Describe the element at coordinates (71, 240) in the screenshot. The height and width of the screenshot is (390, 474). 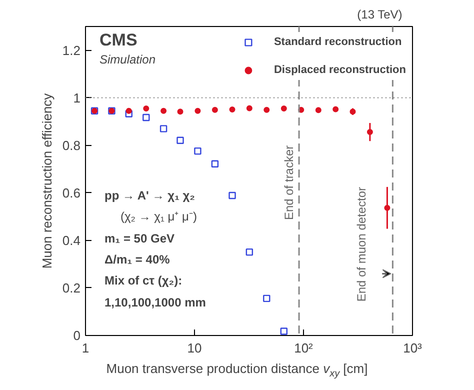
I see `y-tick-label: 0.4` at that location.